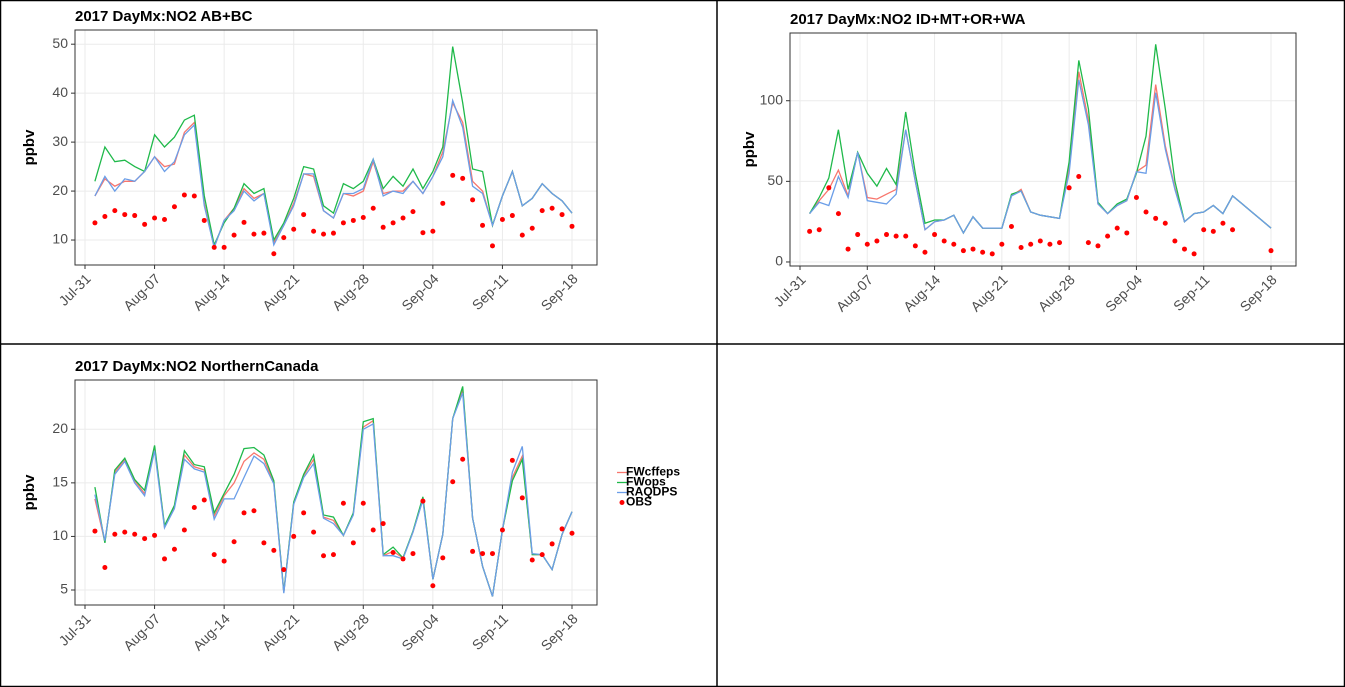 This screenshot has height=687, width=1345. What do you see at coordinates (60, 141) in the screenshot?
I see `y-tick-label: 30` at bounding box center [60, 141].